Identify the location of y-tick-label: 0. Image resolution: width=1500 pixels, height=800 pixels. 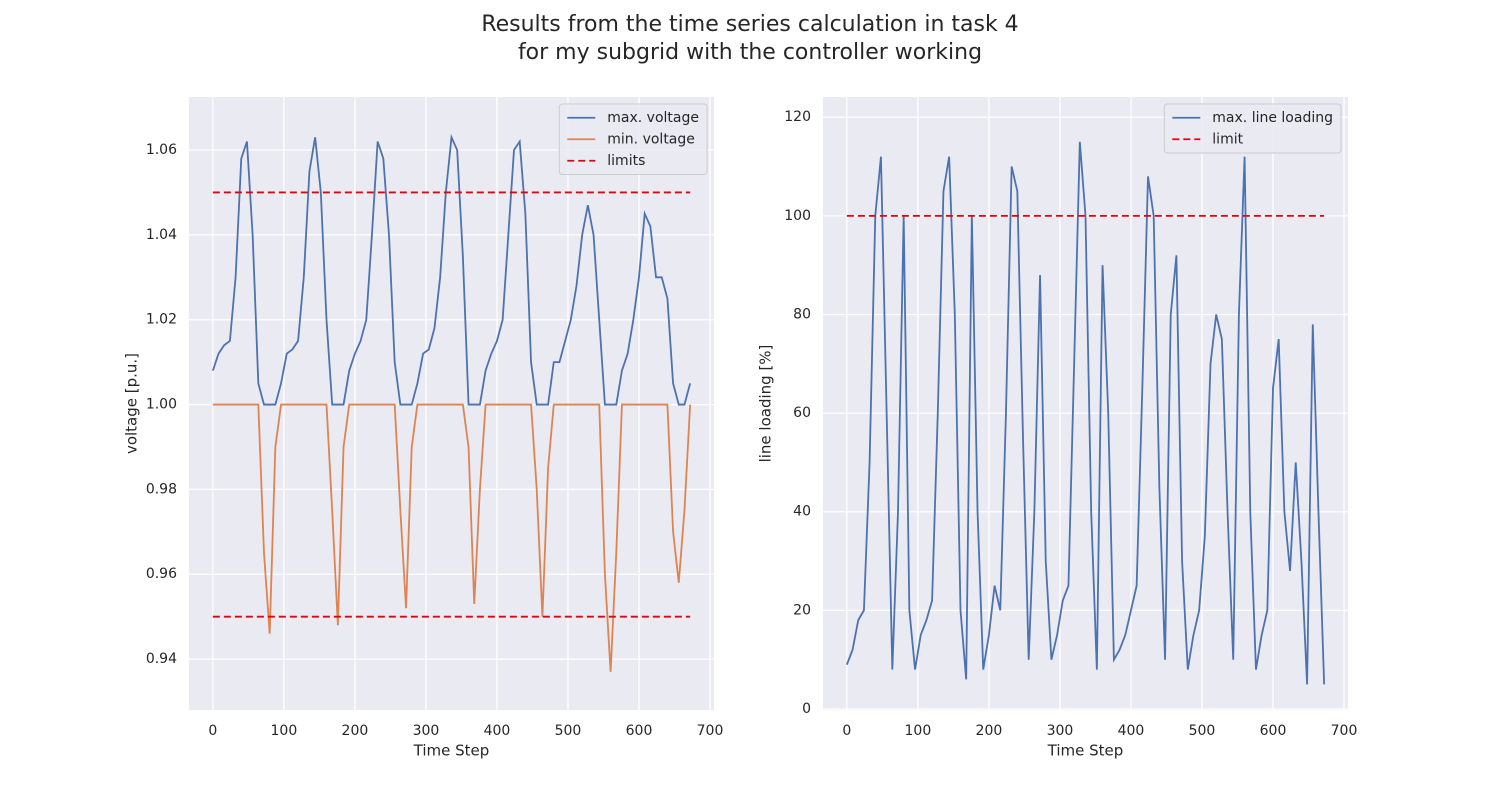
(806, 709).